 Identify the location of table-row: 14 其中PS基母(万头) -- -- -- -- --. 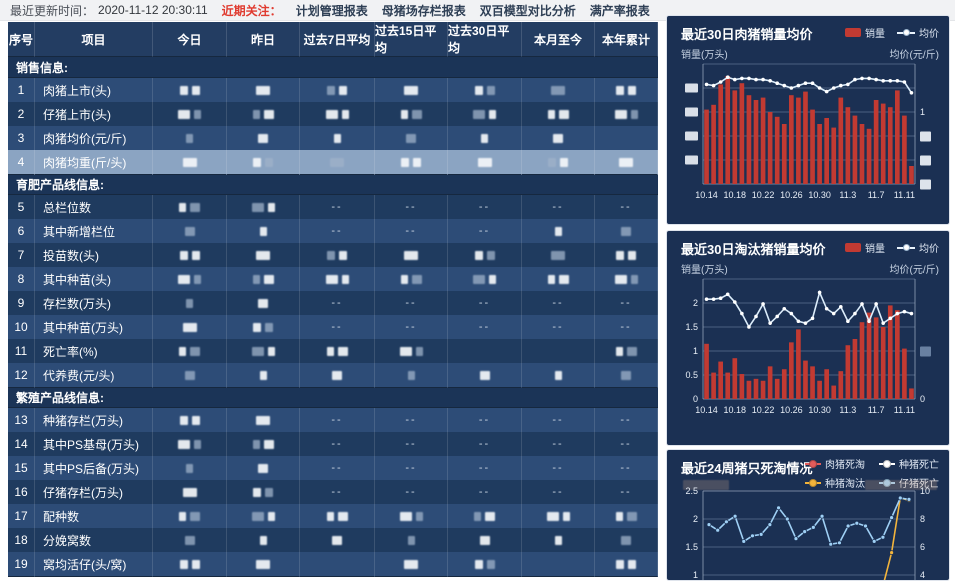
(333, 444).